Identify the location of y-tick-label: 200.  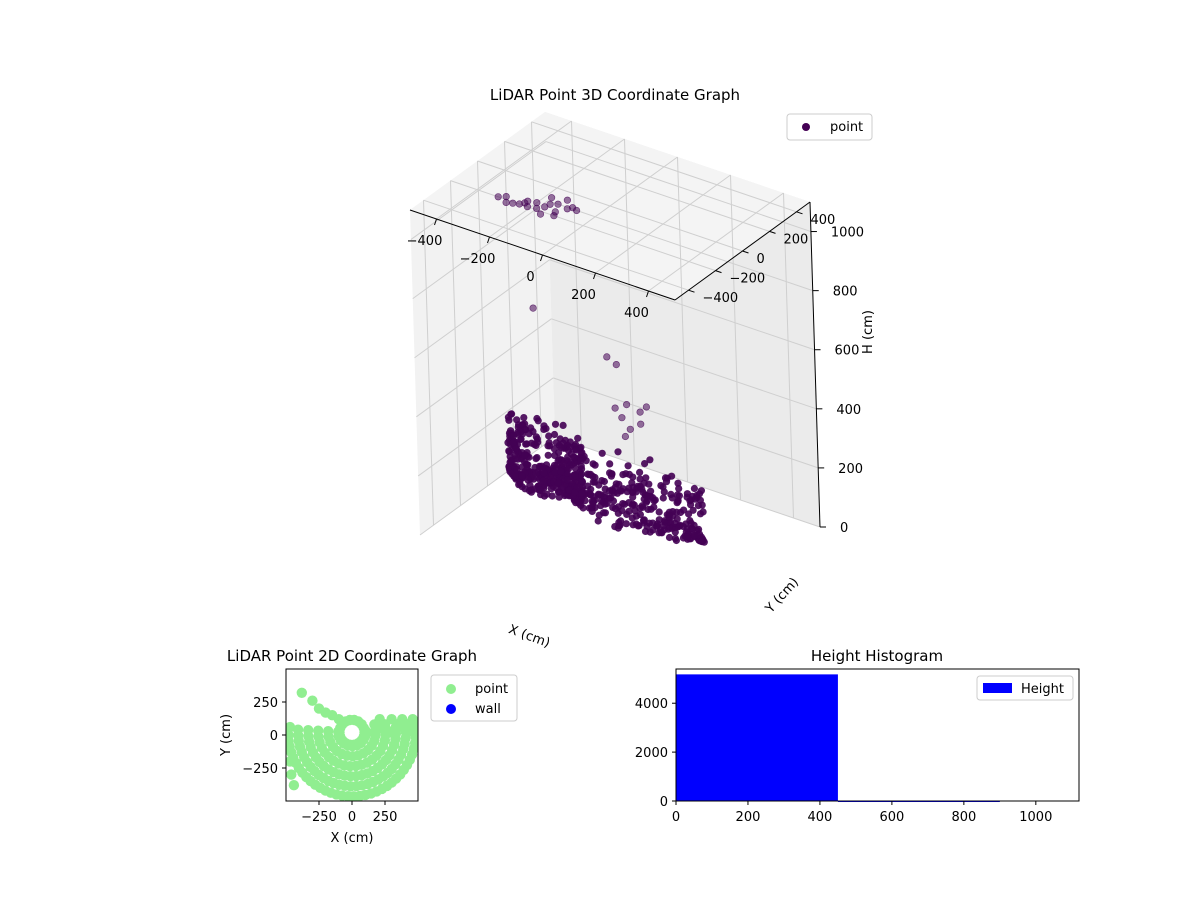
(796, 239).